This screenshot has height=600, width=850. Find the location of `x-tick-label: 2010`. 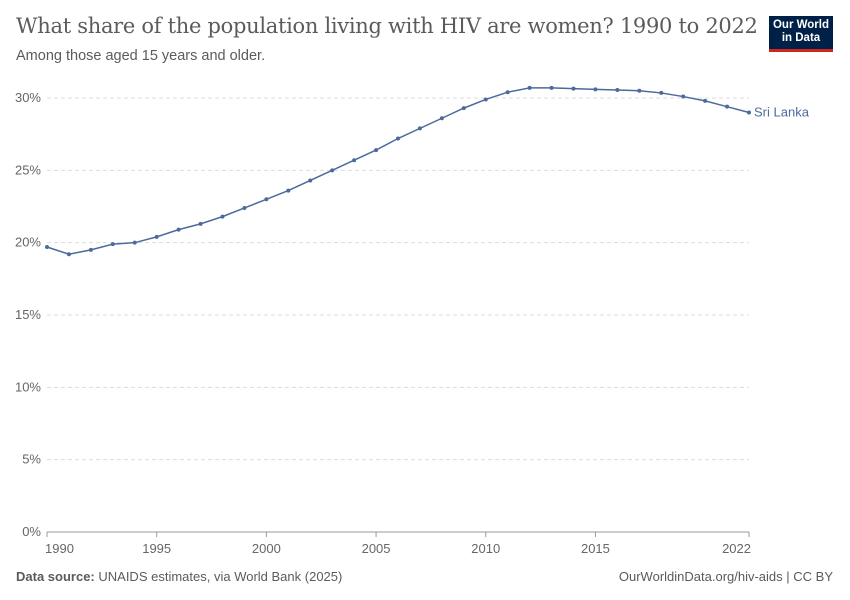

x-tick-label: 2010 is located at coordinates (485, 548).